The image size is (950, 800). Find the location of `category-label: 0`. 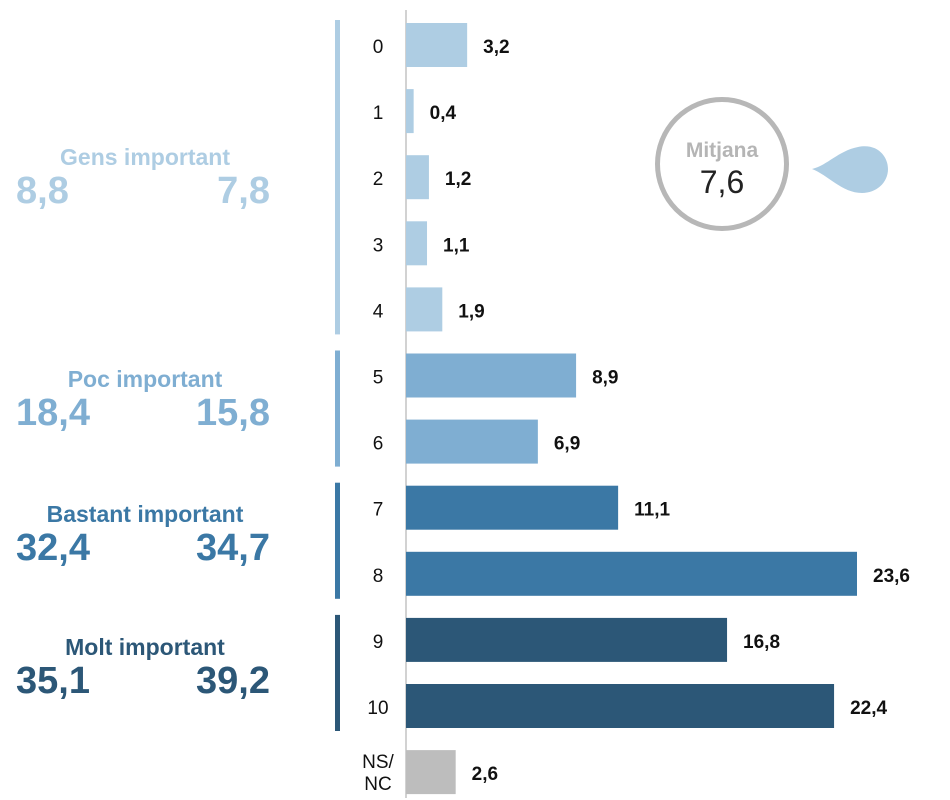

category-label: 0 is located at coordinates (378, 47).